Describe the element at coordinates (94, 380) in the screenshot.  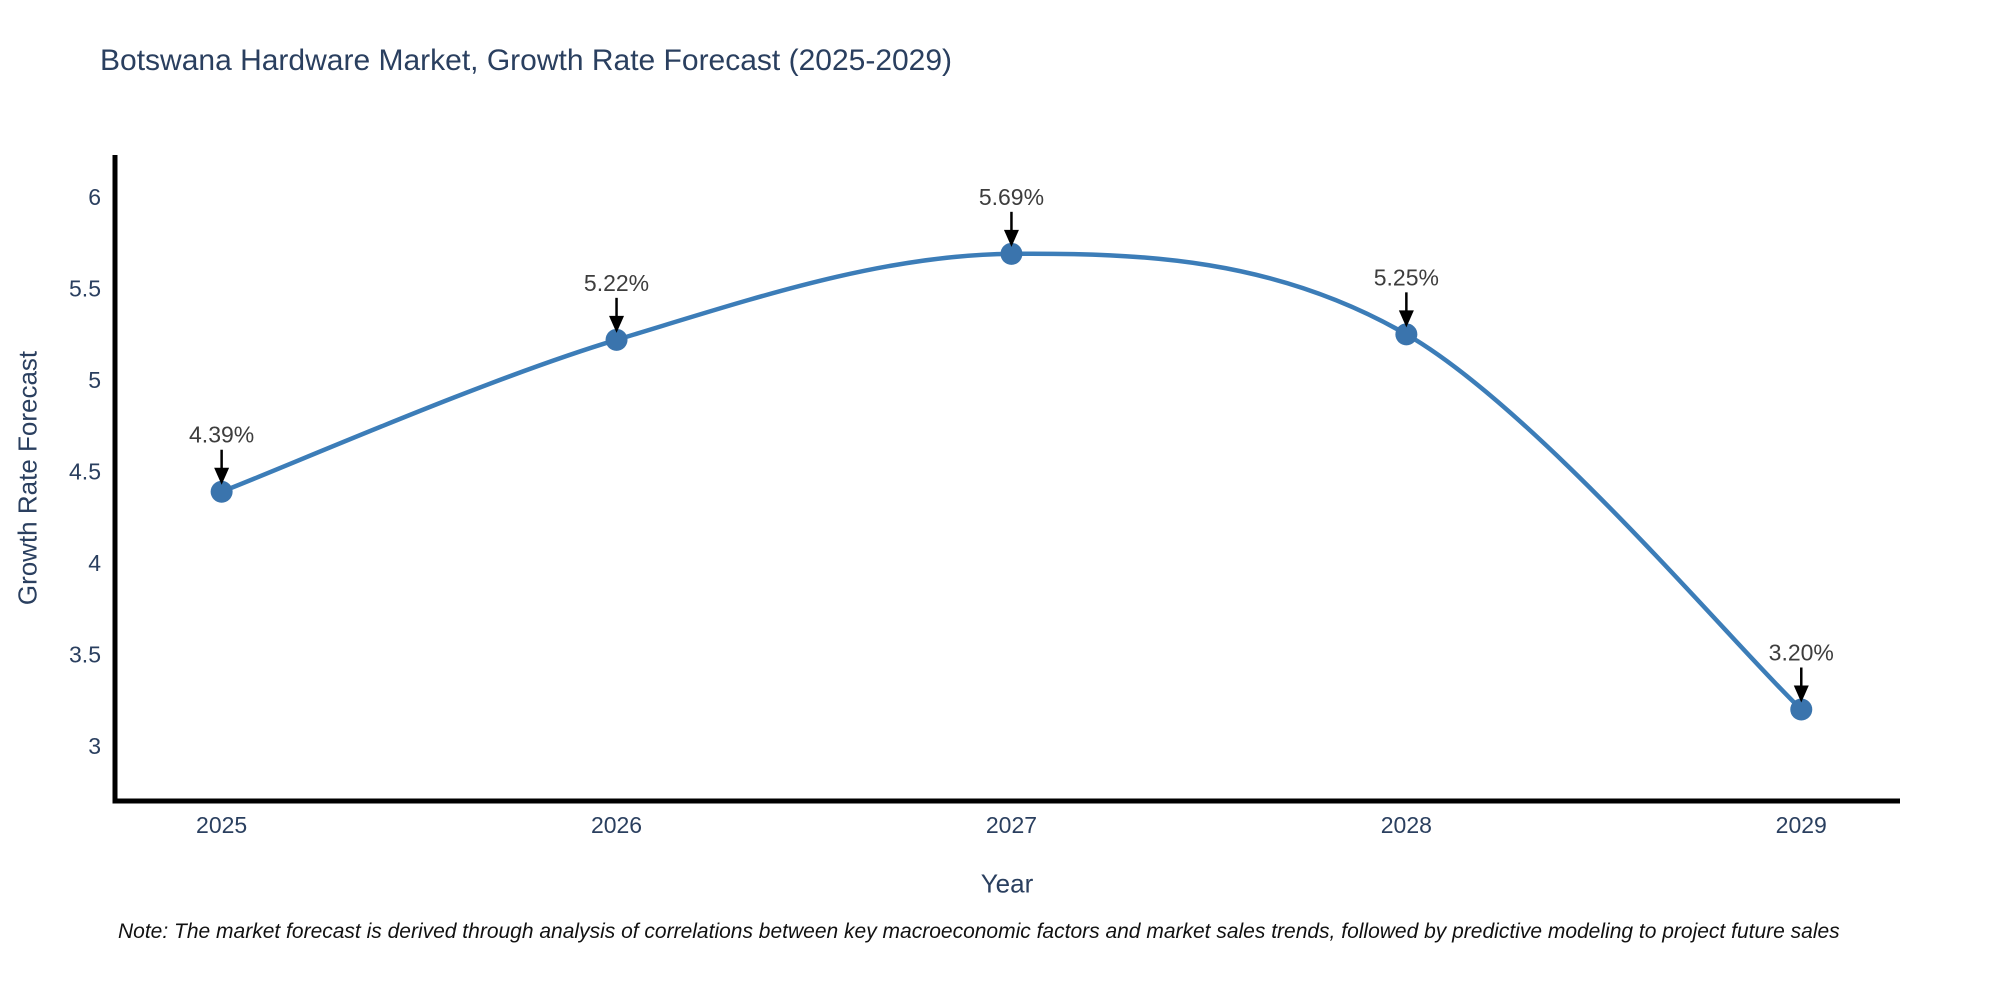
I see `y-tick-label: 5` at that location.